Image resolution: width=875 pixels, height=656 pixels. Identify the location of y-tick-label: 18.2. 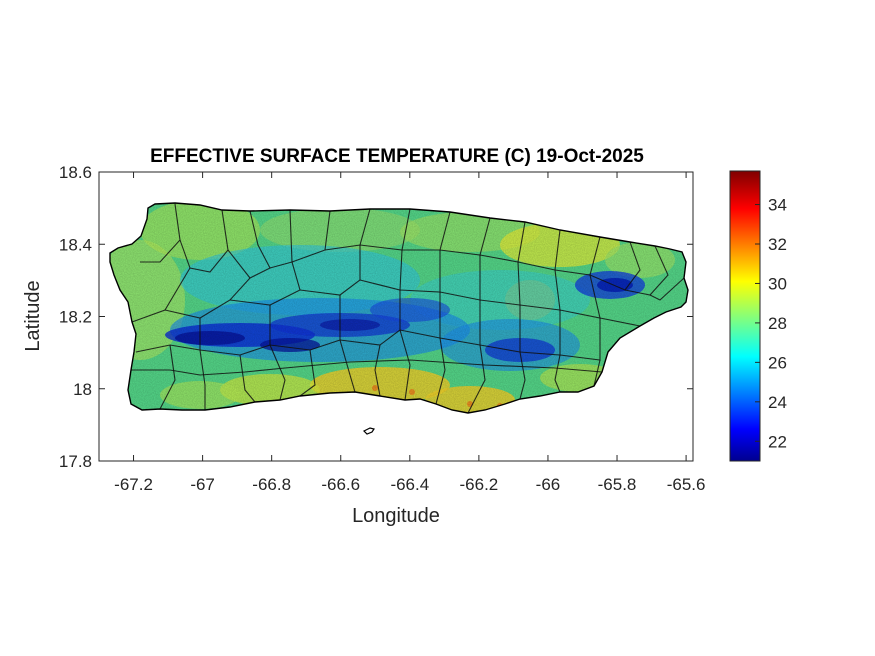
(75, 317).